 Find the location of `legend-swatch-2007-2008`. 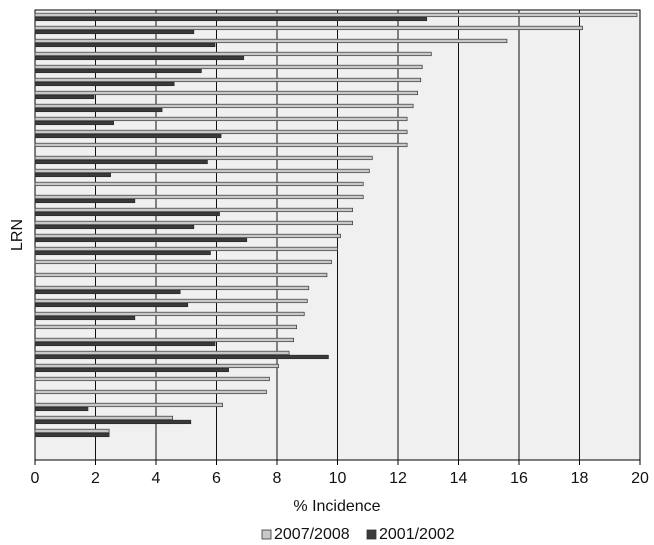

legend-swatch-2007-2008 is located at coordinates (266, 534).